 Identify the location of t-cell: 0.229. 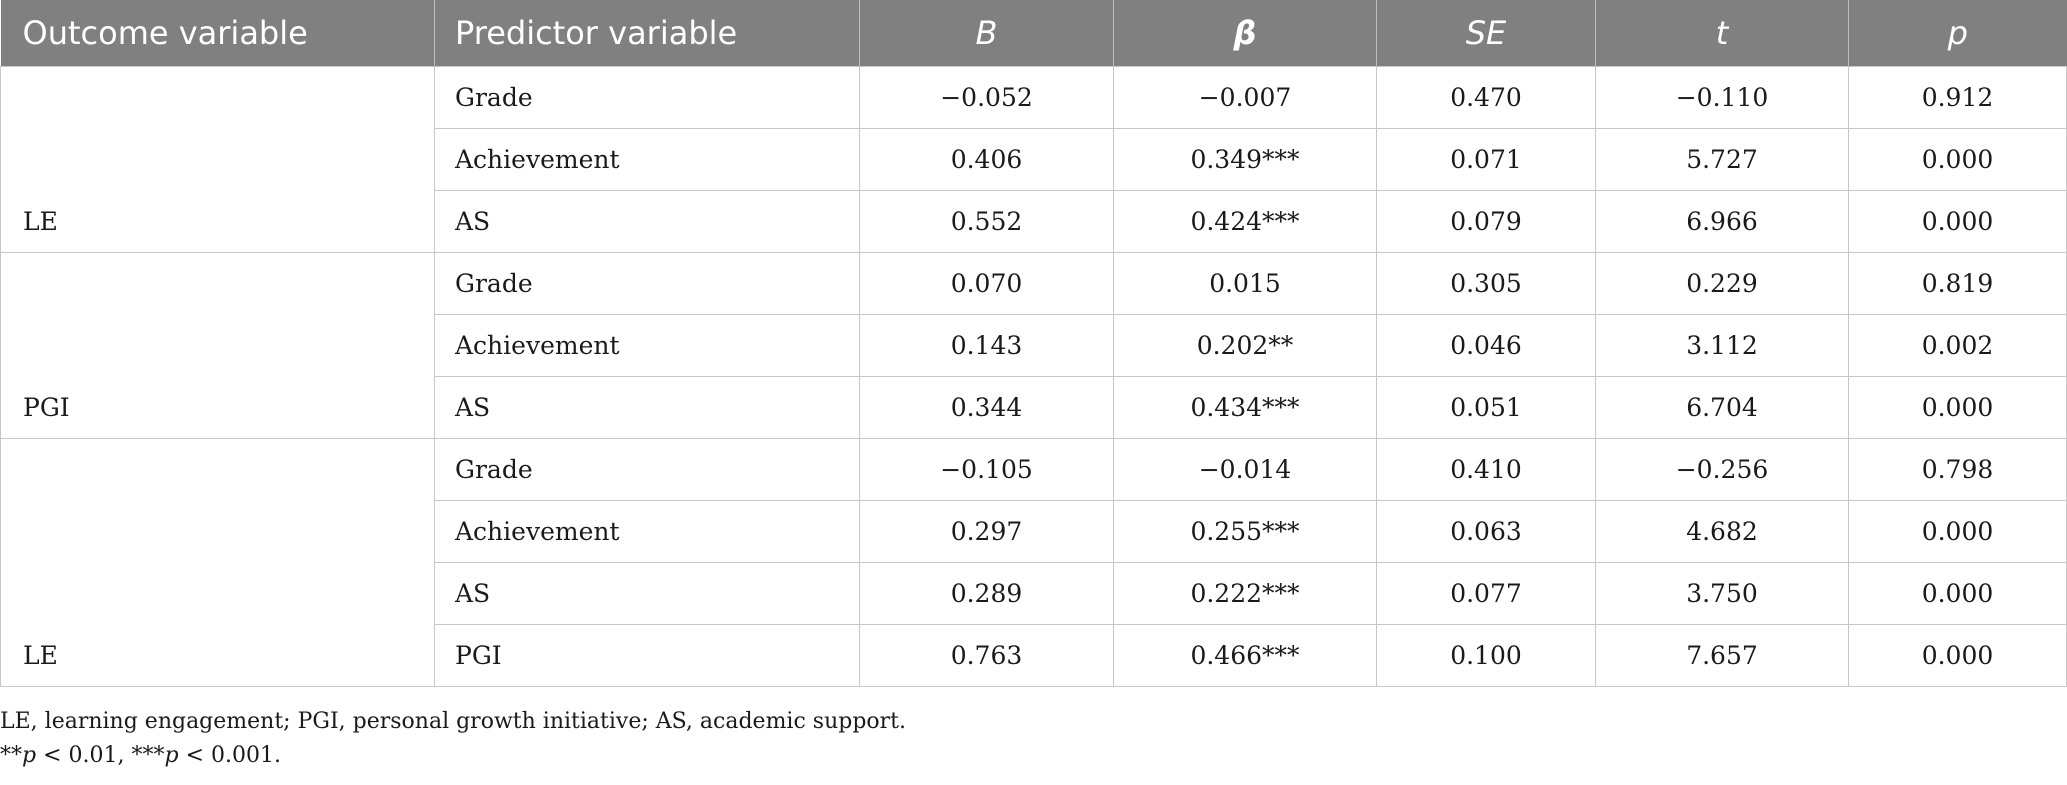
(1722, 283).